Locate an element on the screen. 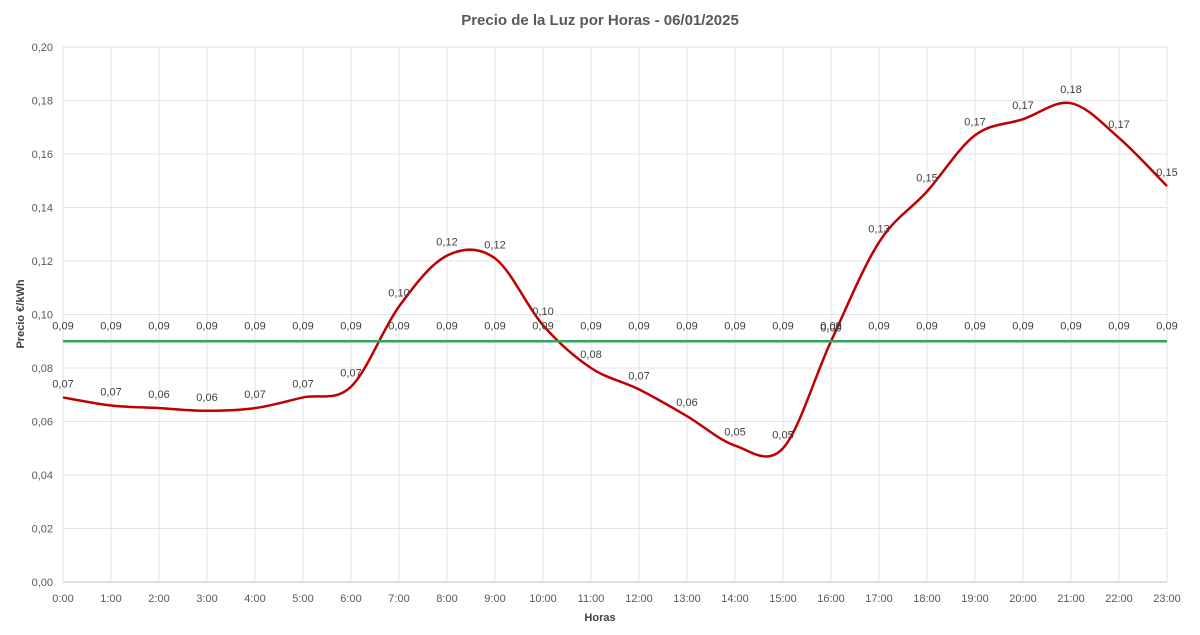 The width and height of the screenshot is (1200, 635). x-tick-label: 4:00 is located at coordinates (254, 599).